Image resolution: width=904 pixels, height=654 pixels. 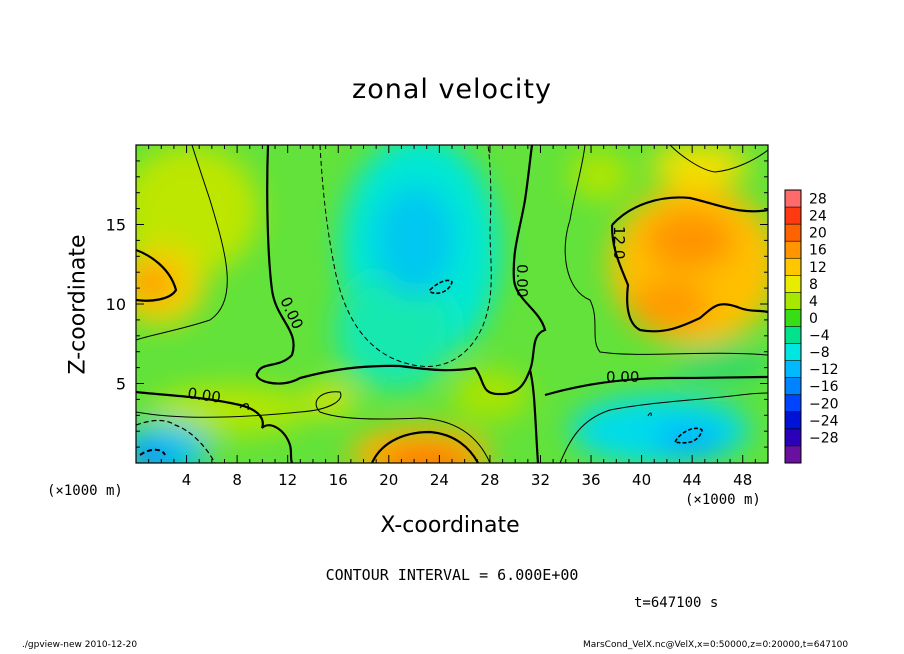 I want to click on colorbar-label: 8, so click(x=813, y=285).